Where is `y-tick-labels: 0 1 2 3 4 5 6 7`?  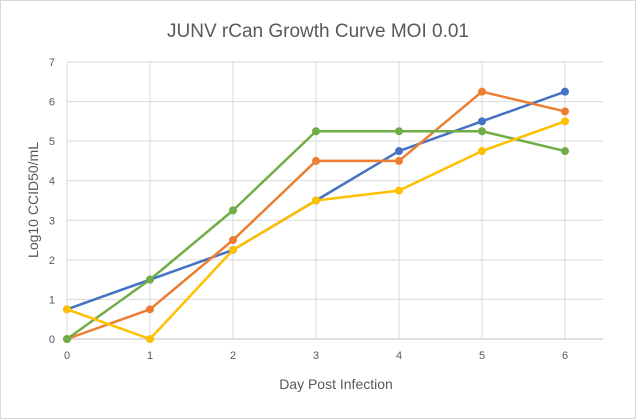 y-tick-labels: 0 1 2 3 4 5 6 7 is located at coordinates (52, 201).